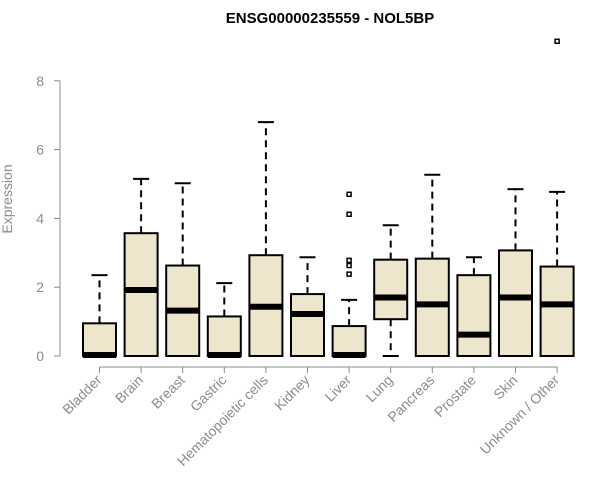 Image resolution: width=600 pixels, height=500 pixels. What do you see at coordinates (40, 356) in the screenshot?
I see `y-tick-label: 0` at bounding box center [40, 356].